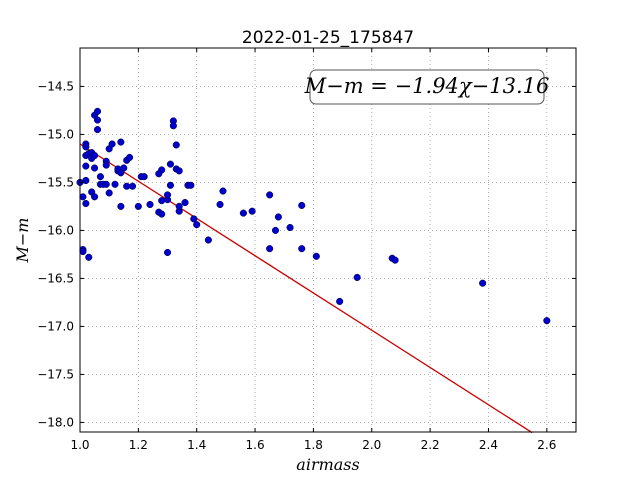 The height and width of the screenshot is (480, 640). I want to click on y-tick-label: −17.5, so click(55, 374).